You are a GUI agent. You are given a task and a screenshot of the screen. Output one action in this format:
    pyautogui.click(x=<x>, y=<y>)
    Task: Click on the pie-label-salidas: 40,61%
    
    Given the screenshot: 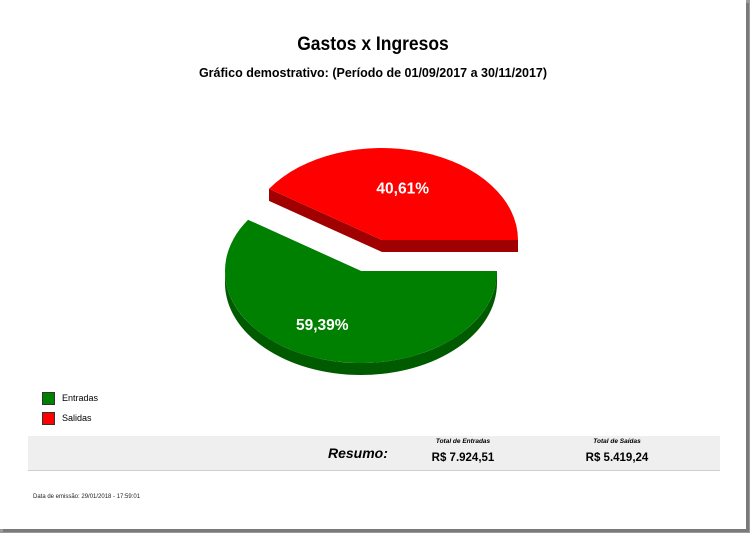 What is the action you would take?
    pyautogui.click(x=402, y=188)
    